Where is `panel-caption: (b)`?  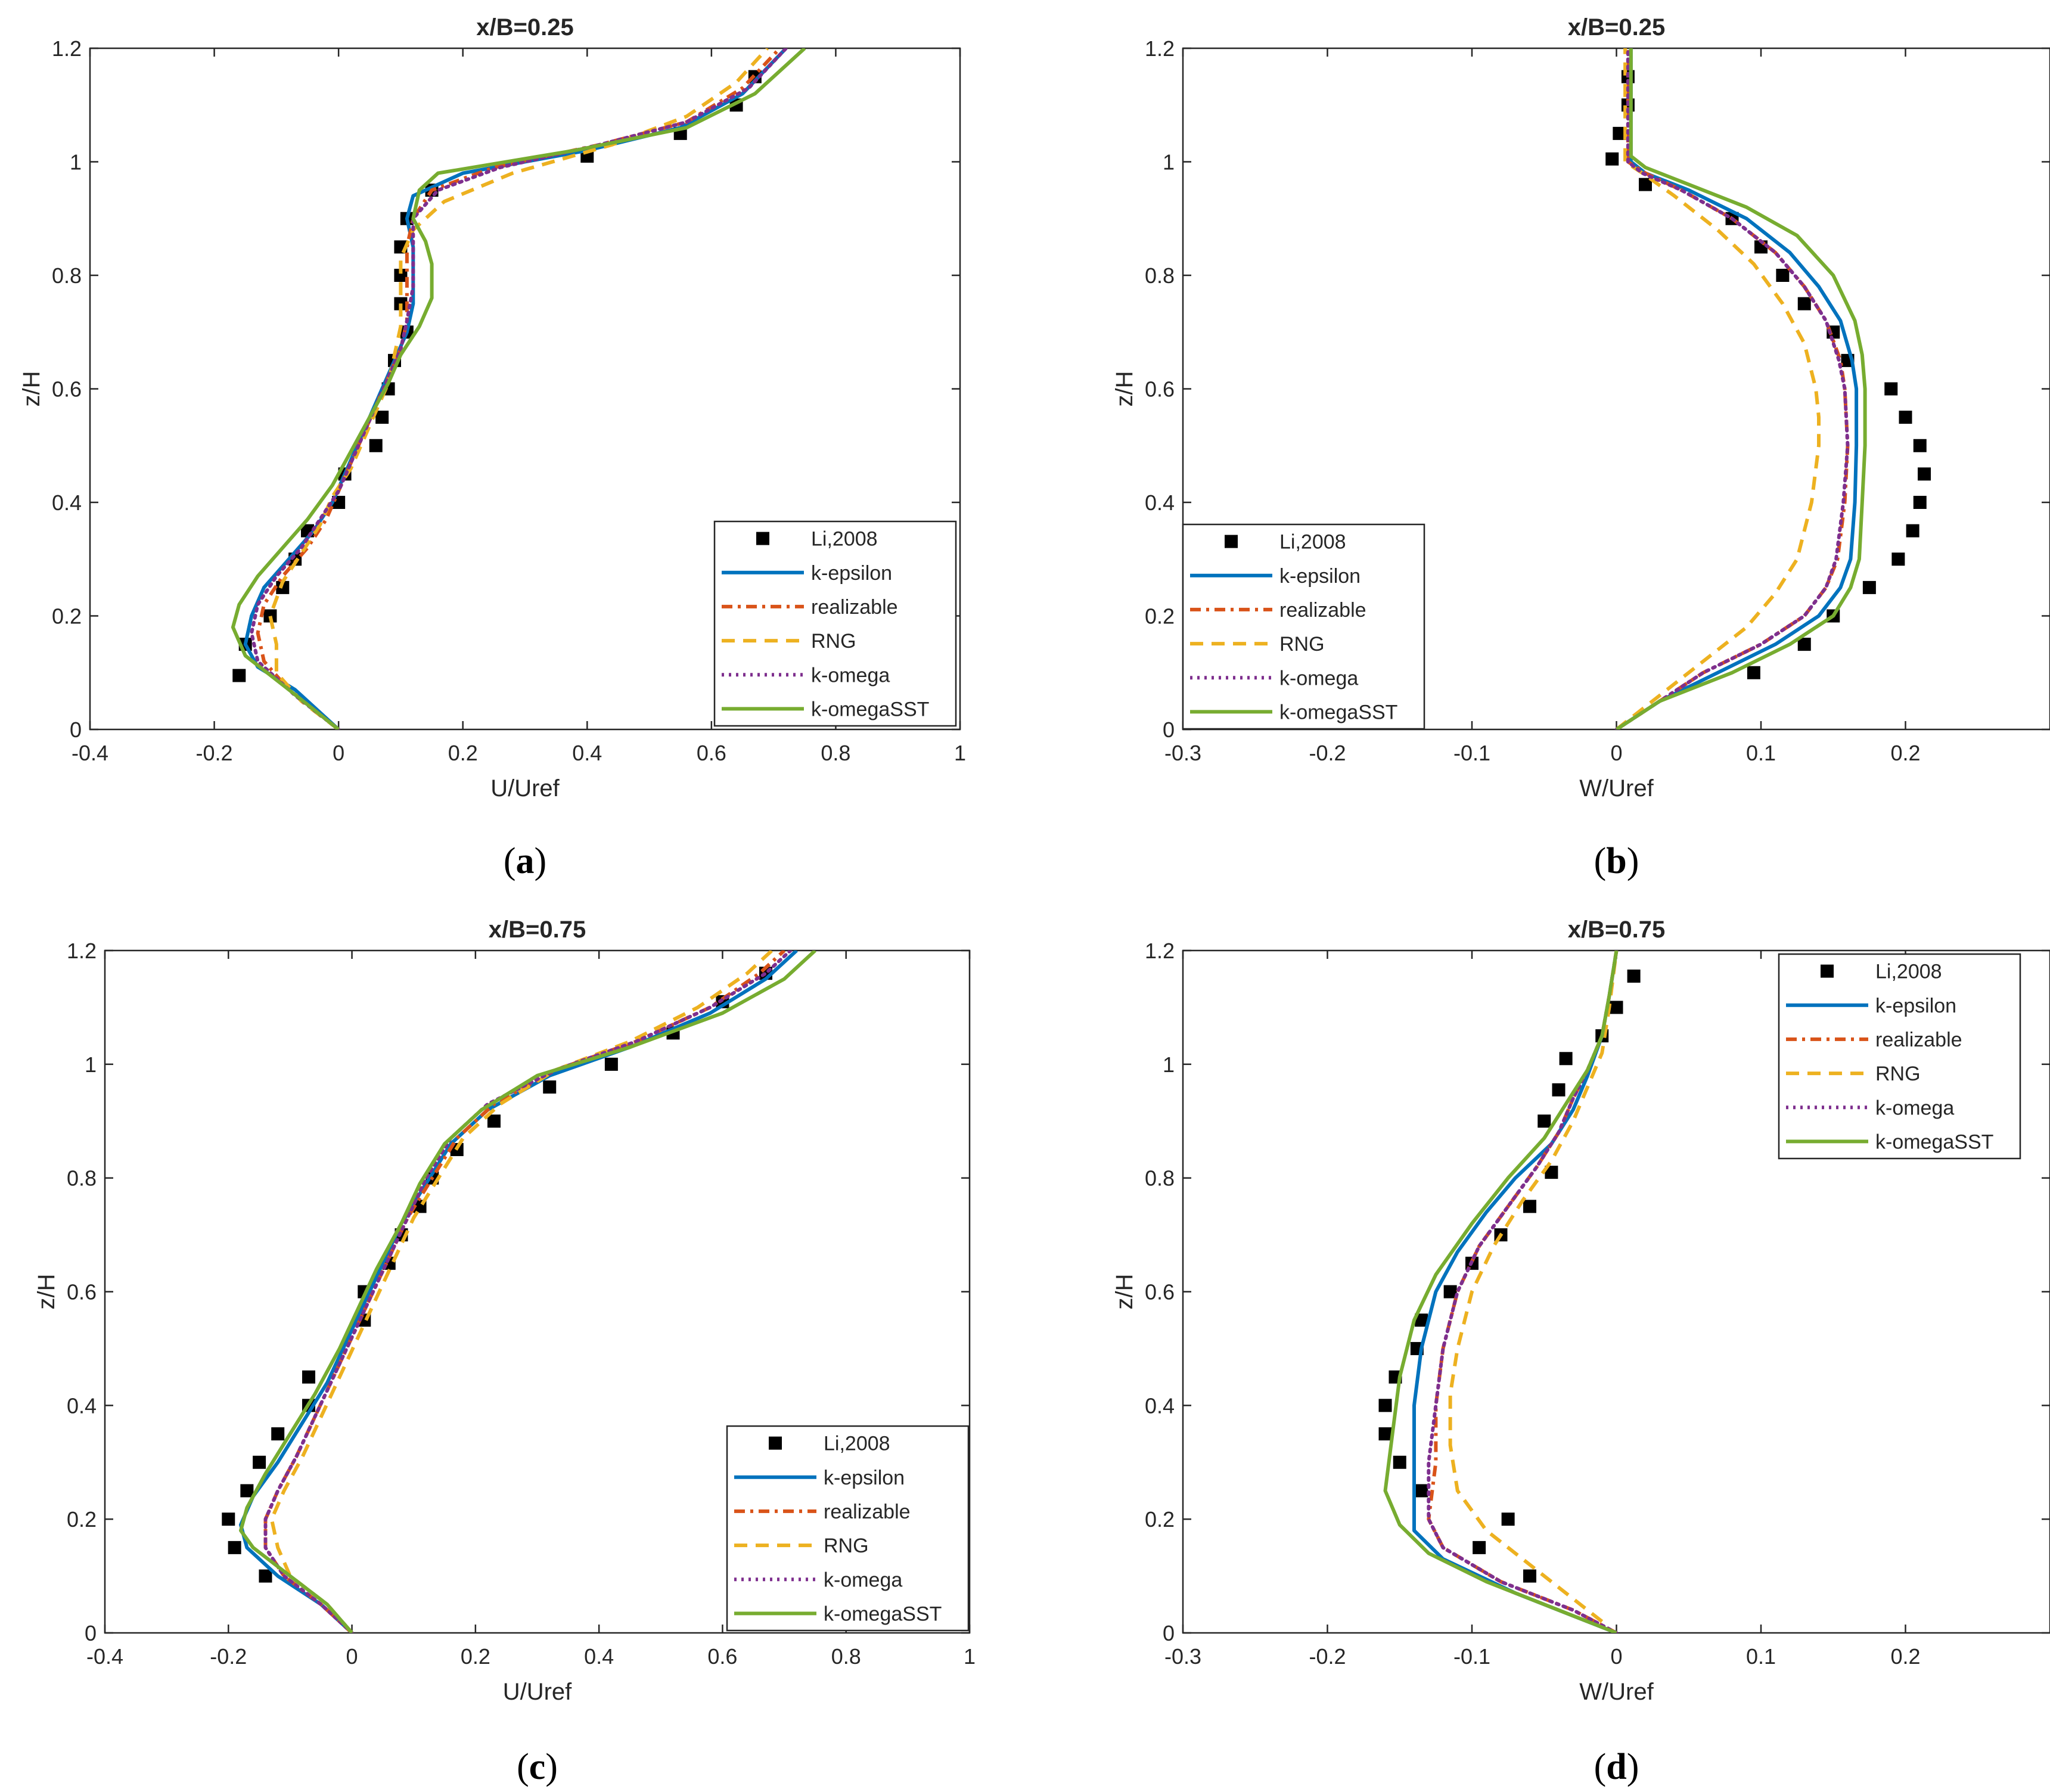
panel-caption: (b) is located at coordinates (1616, 861).